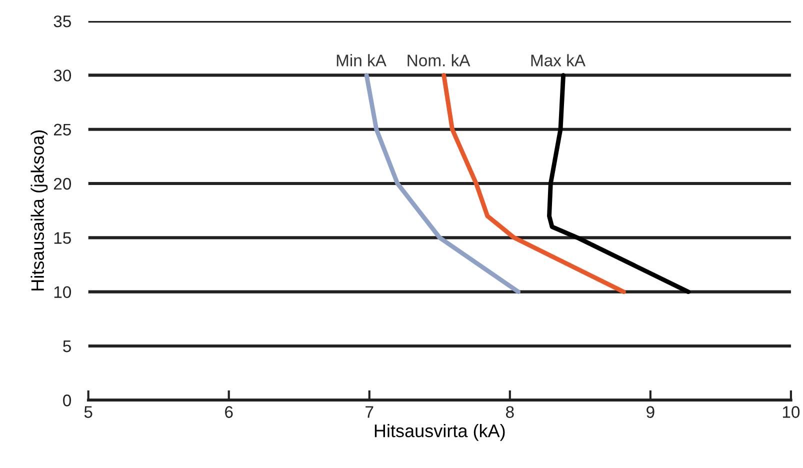  What do you see at coordinates (62, 21) in the screenshot?
I see `y-tick-label: 35` at bounding box center [62, 21].